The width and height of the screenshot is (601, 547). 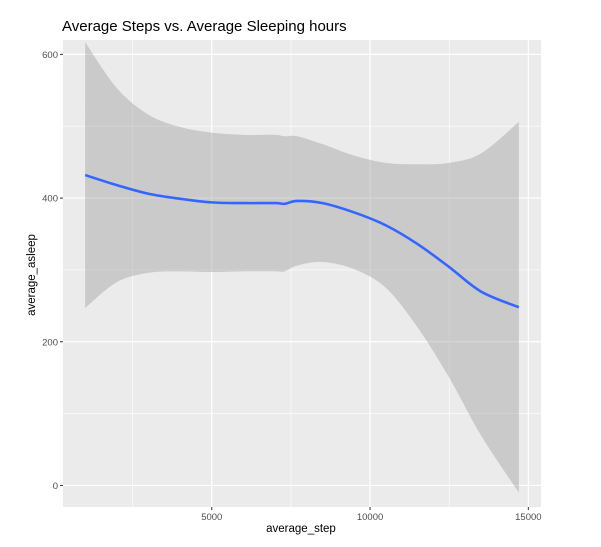 I want to click on x-axis: 5000 10000 15000, so click(x=371, y=515).